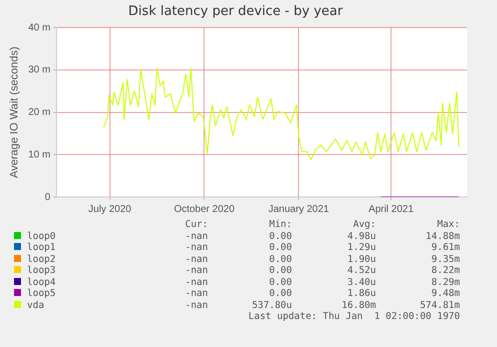  Describe the element at coordinates (41, 294) in the screenshot. I see `legend-label: loop5` at that location.